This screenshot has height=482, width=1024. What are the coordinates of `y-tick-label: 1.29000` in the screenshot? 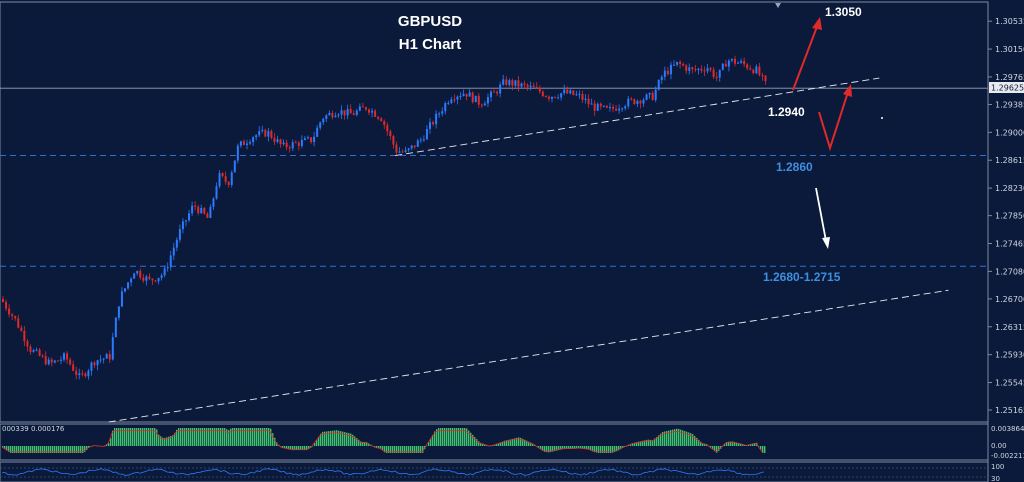 It's located at (1009, 132).